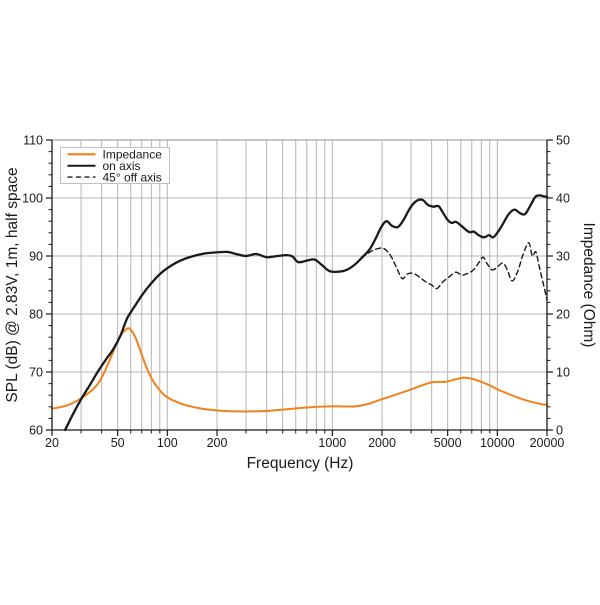 This screenshot has width=600, height=605. Describe the element at coordinates (12, 284) in the screenshot. I see `y-axis-left-title: SPL (dB) @ 2.83V, 1m, half space` at that location.